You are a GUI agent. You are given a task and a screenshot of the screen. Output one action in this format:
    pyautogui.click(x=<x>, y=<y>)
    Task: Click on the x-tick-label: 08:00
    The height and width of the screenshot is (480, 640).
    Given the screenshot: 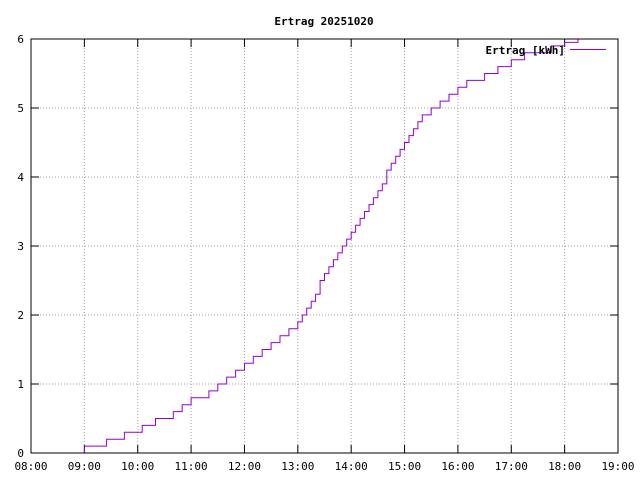 What is the action you would take?
    pyautogui.click(x=30, y=466)
    